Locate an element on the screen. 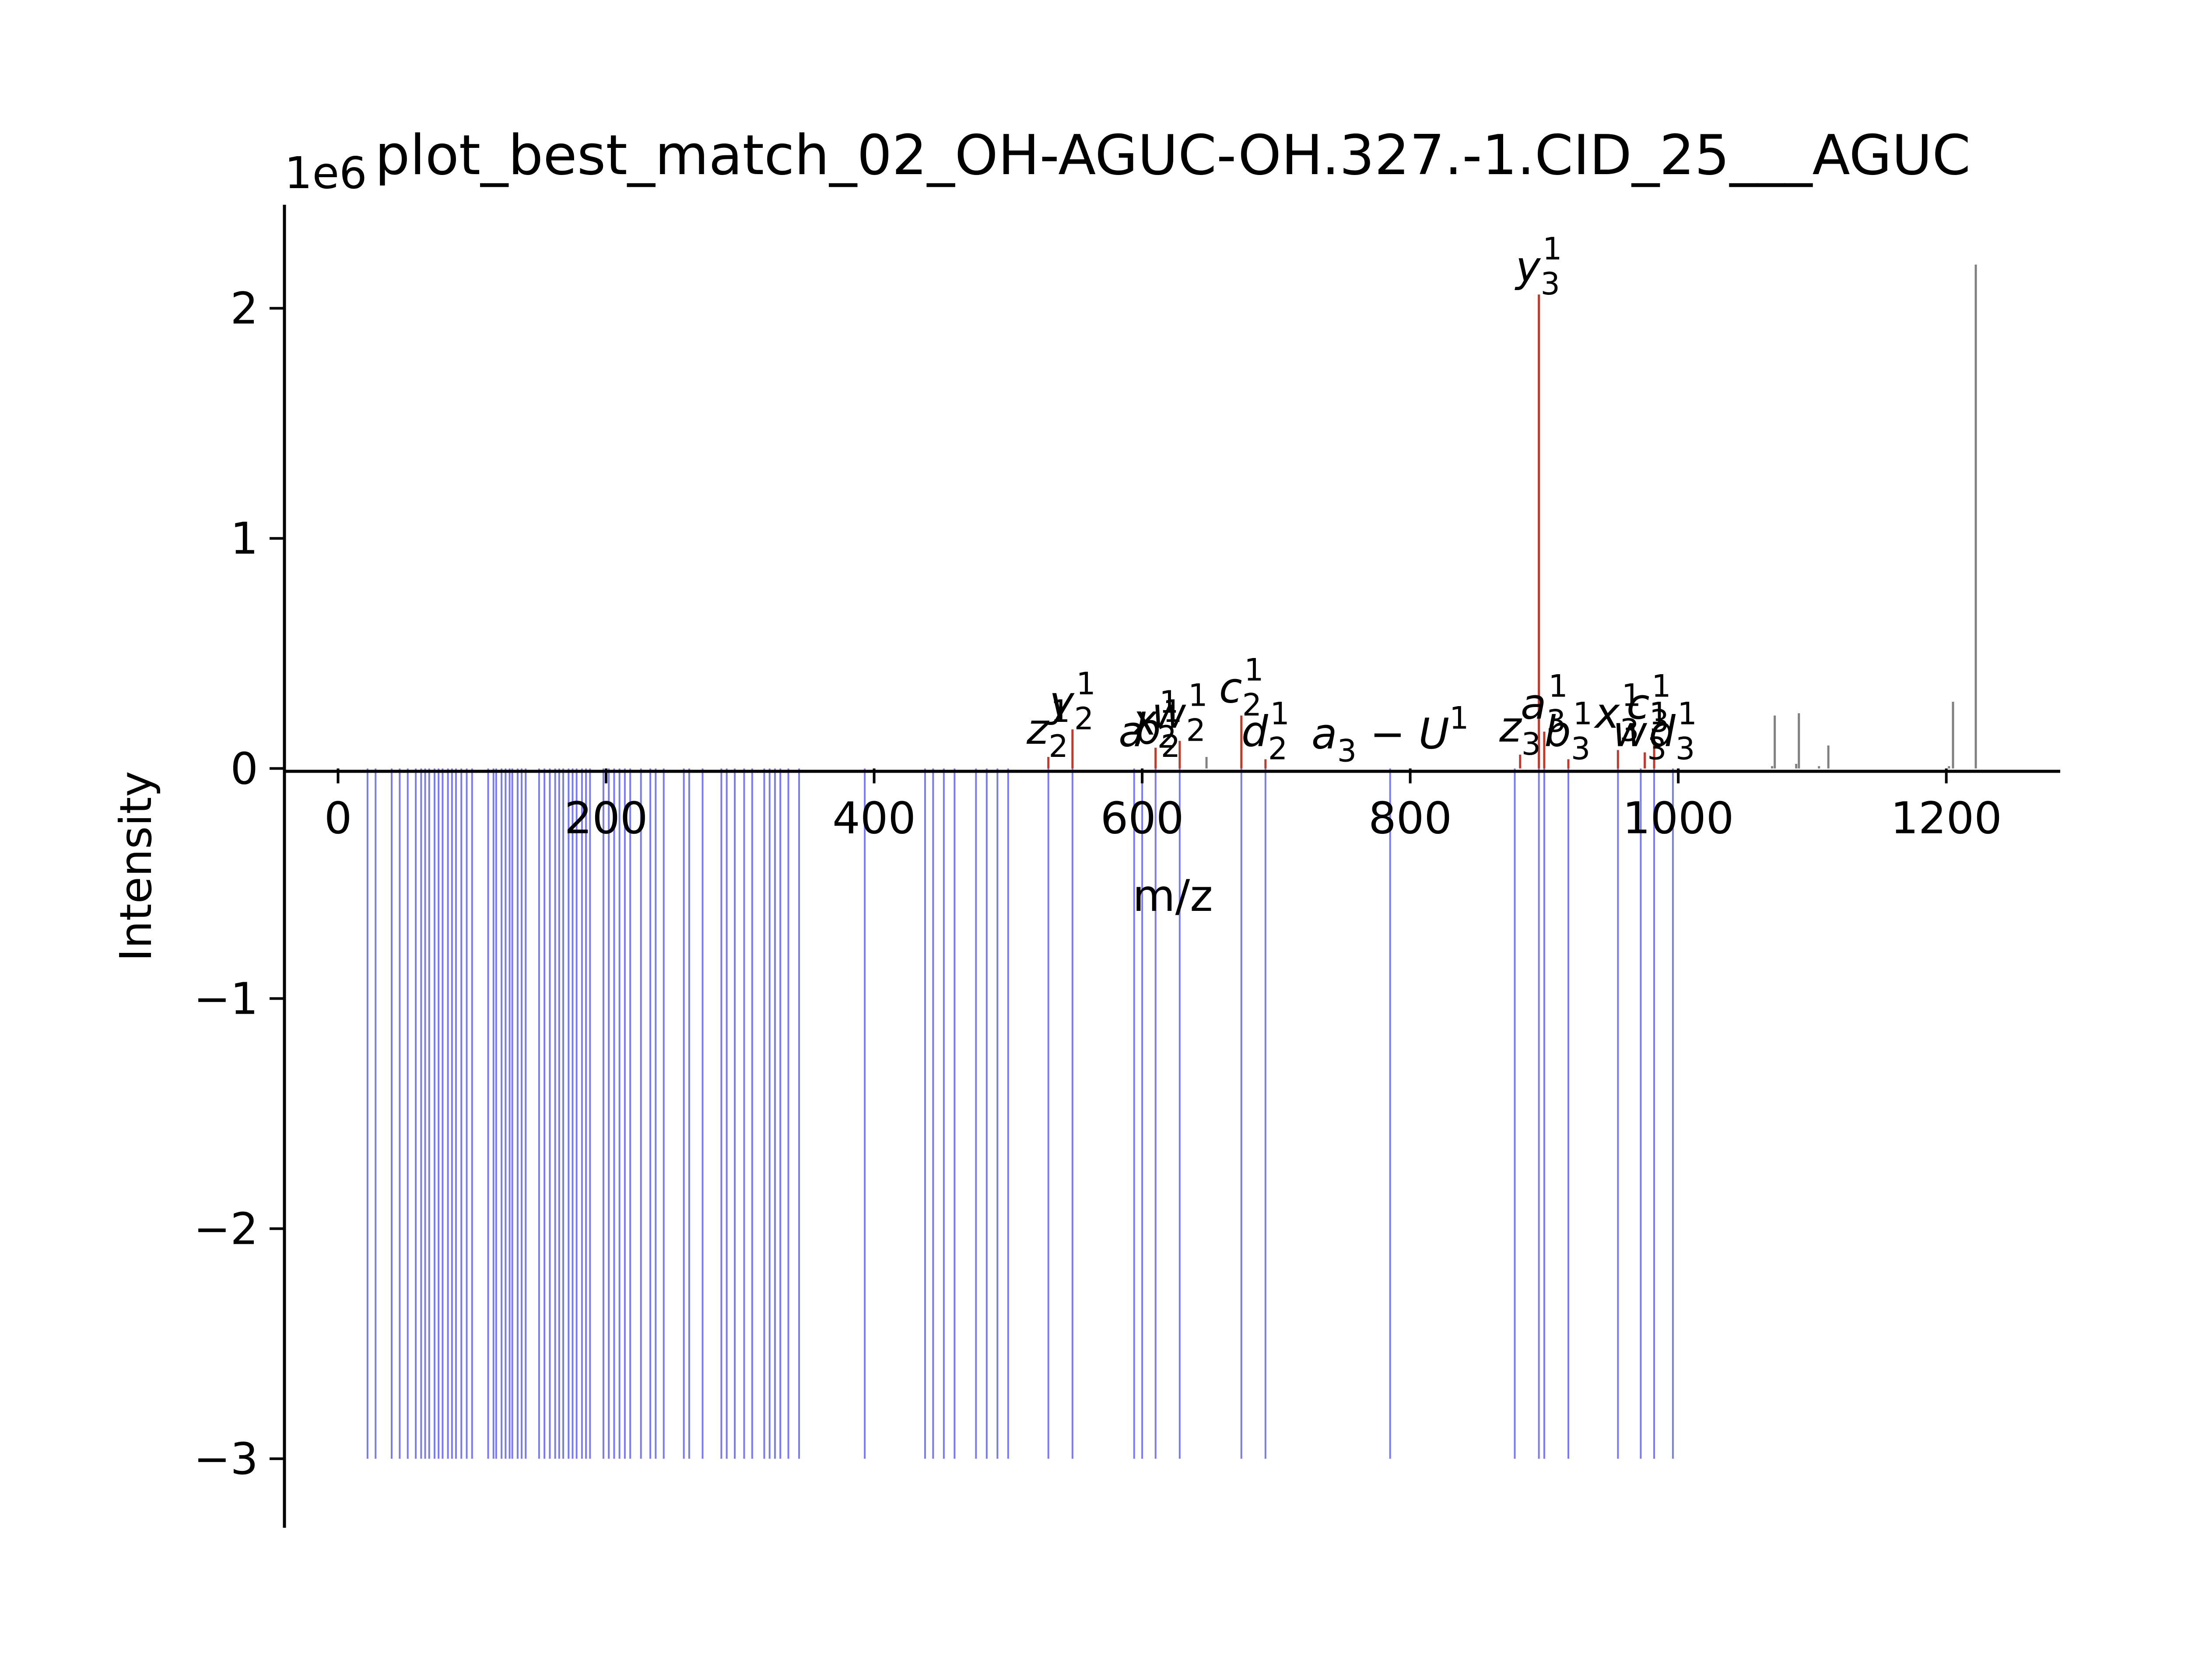 This screenshot has width=2188, height=1680. y-axis-offset-label: 1e6 is located at coordinates (325, 173).